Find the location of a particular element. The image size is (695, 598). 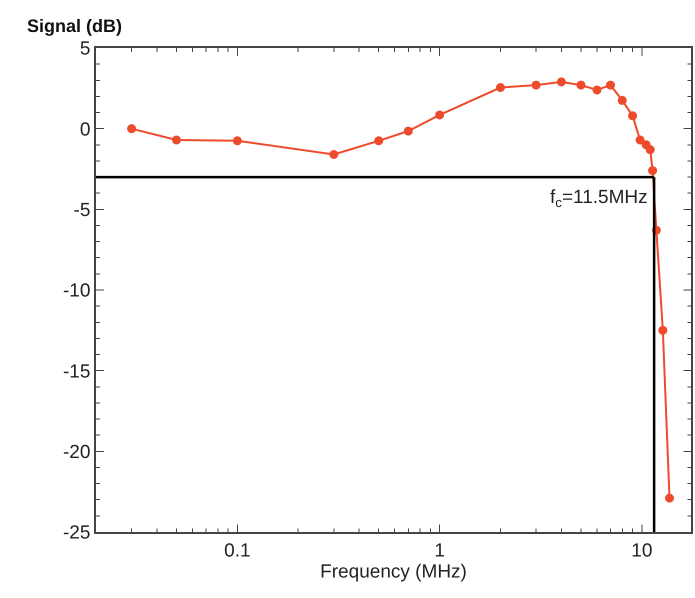

y-tick-label: -25 is located at coordinates (76, 533).